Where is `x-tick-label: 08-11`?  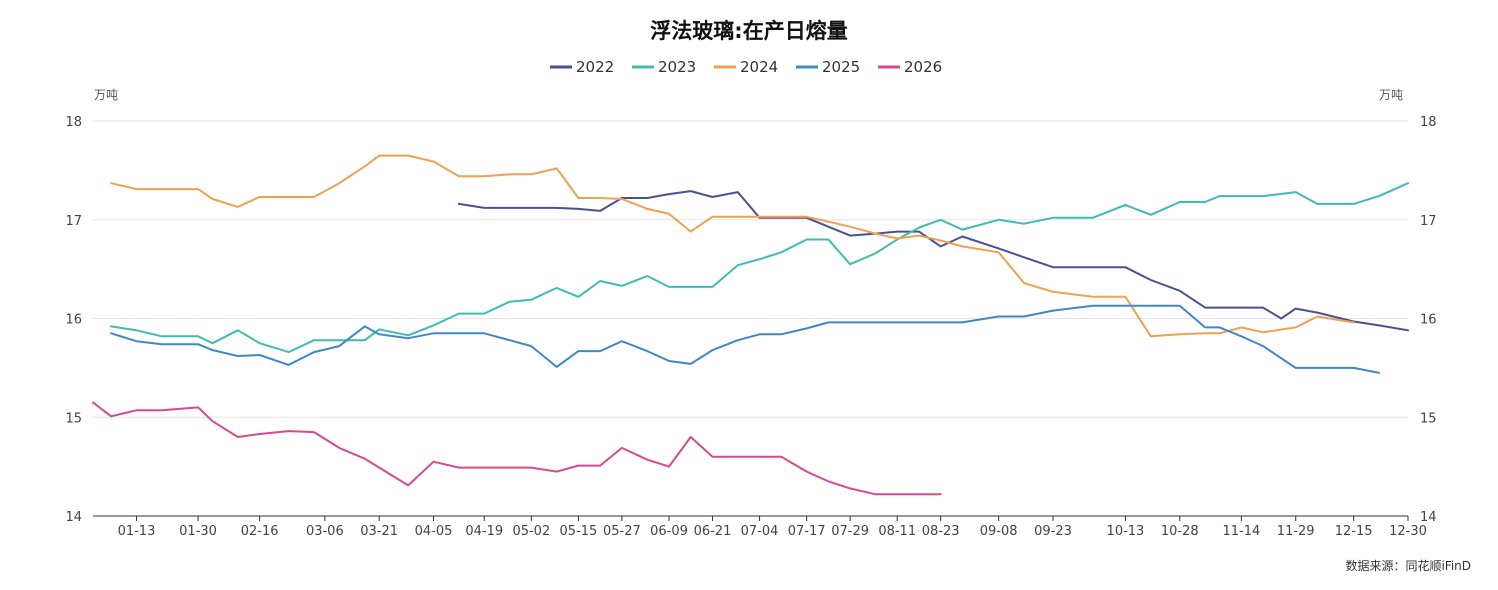 x-tick-label: 08-11 is located at coordinates (897, 531).